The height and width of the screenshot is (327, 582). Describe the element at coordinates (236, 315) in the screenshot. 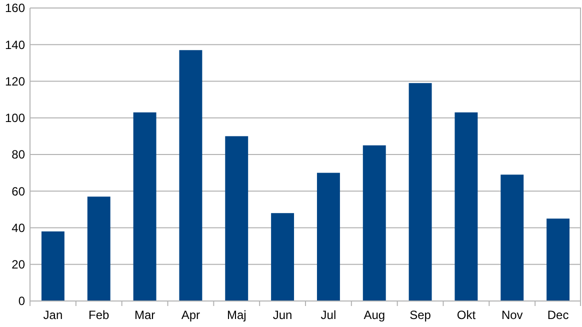

I see `x-tick-label: Maj` at that location.